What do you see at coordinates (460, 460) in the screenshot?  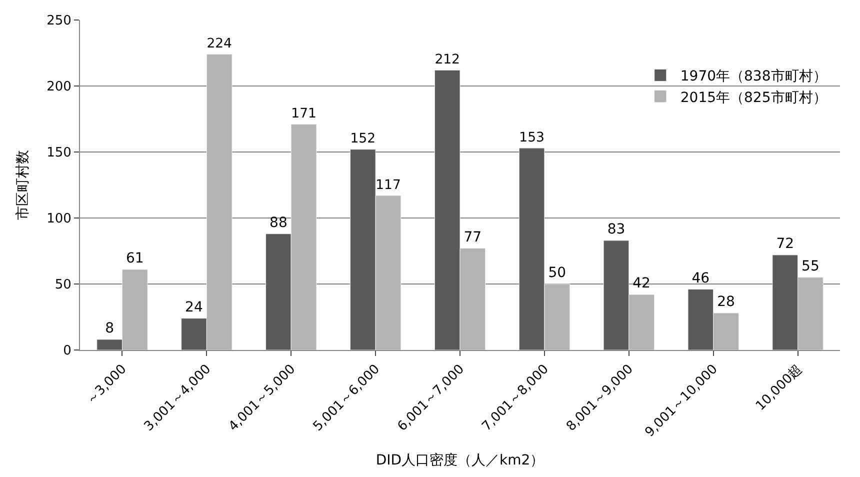 I see `x-axis-title: DID人口密度（人／km2）` at bounding box center [460, 460].